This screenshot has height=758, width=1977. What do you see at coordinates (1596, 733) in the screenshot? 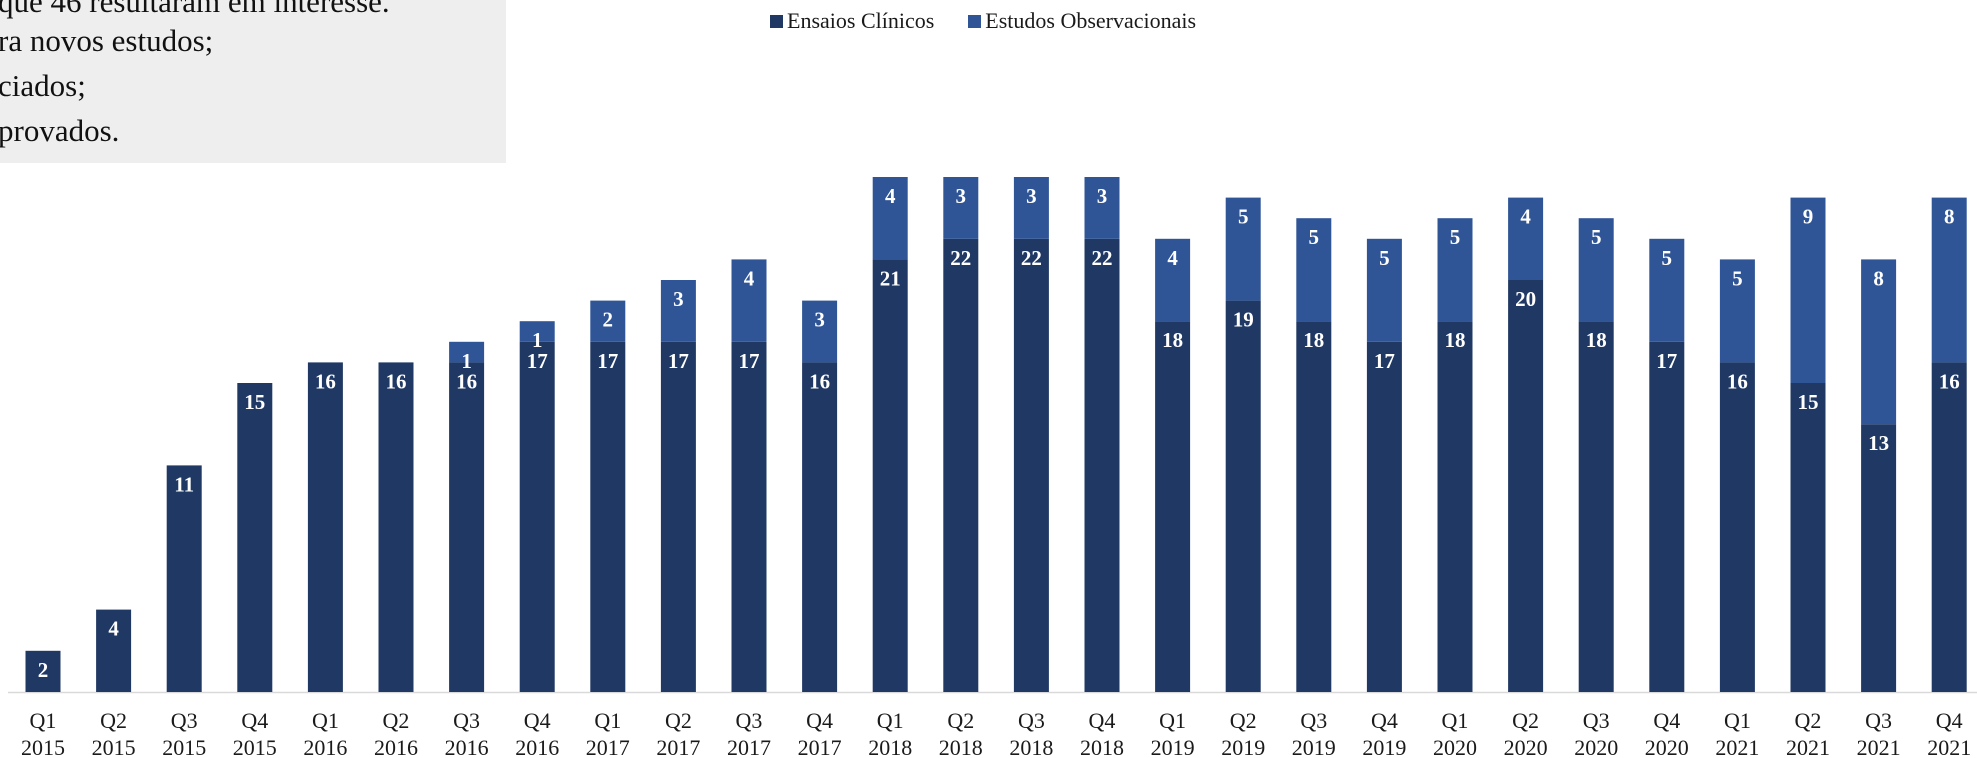
I see `x-tick-label-23: Q3 2020` at bounding box center [1596, 733].